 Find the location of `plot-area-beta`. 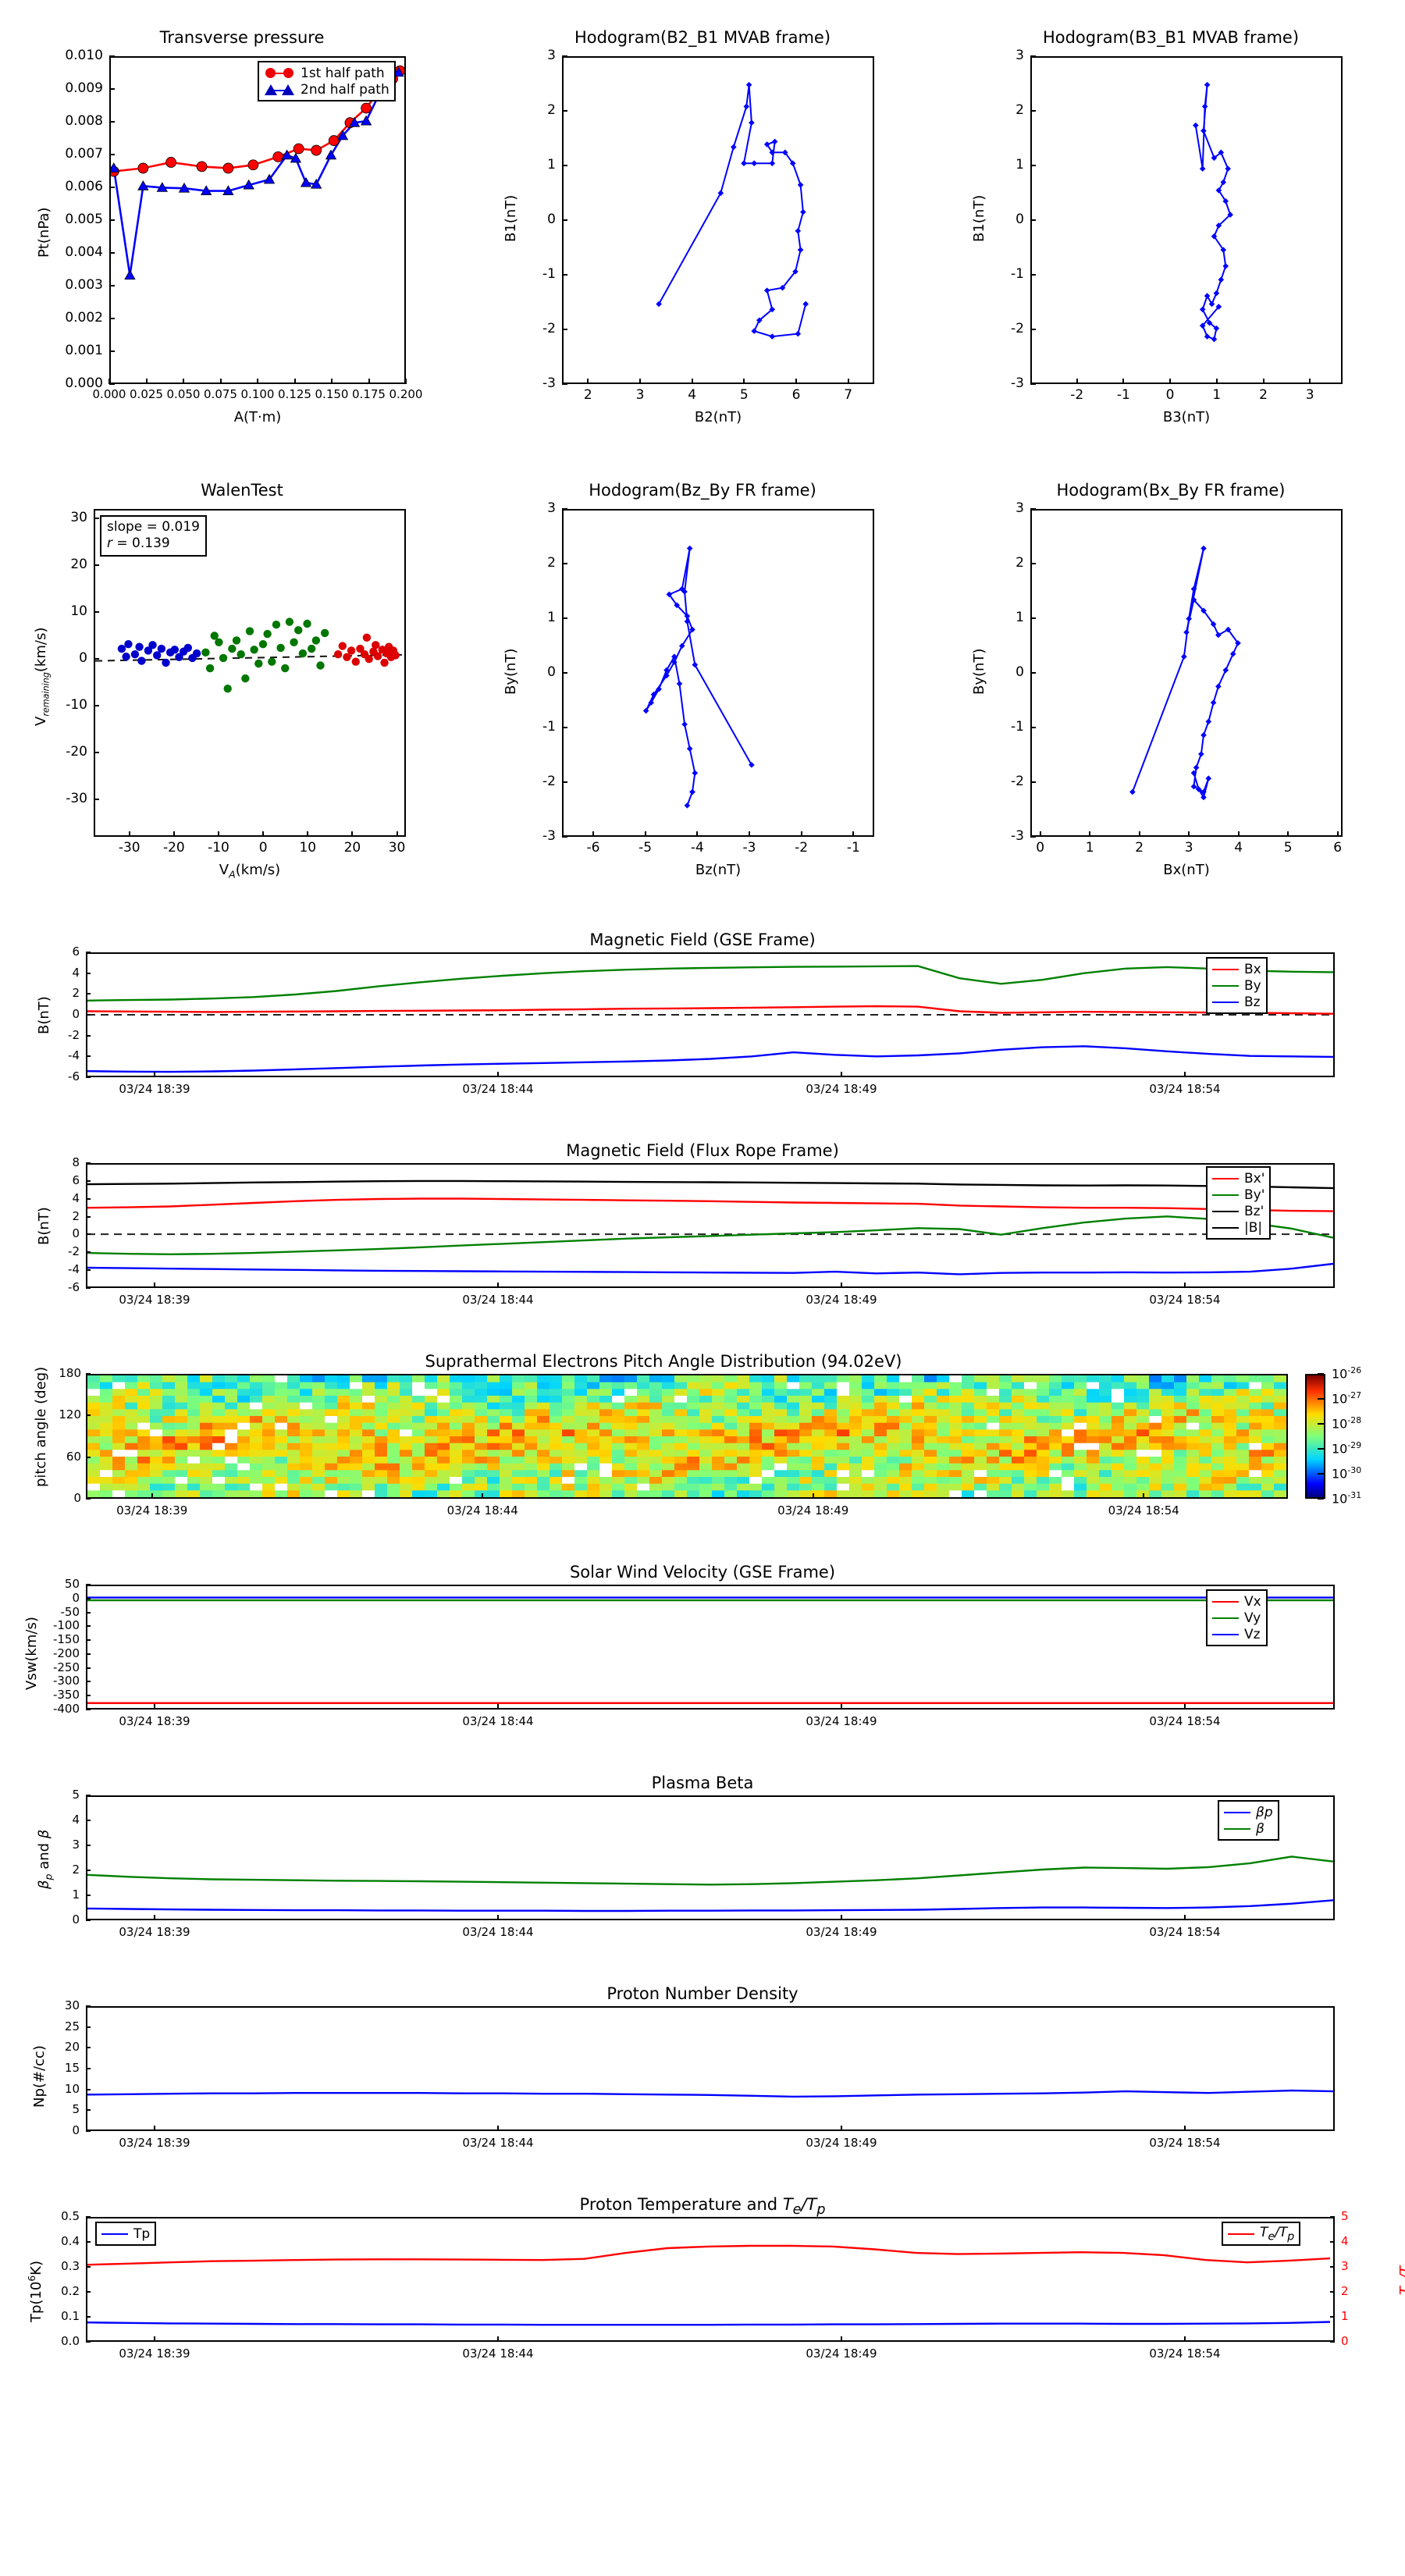

plot-area-beta is located at coordinates (711, 1857).